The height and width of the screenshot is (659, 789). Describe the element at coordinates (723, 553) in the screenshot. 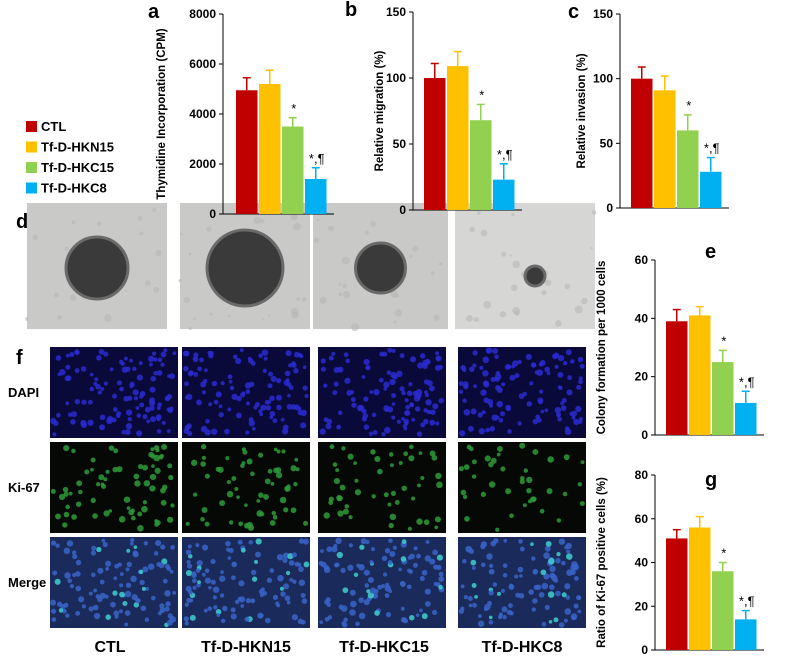

I see `significance-mark: *` at that location.